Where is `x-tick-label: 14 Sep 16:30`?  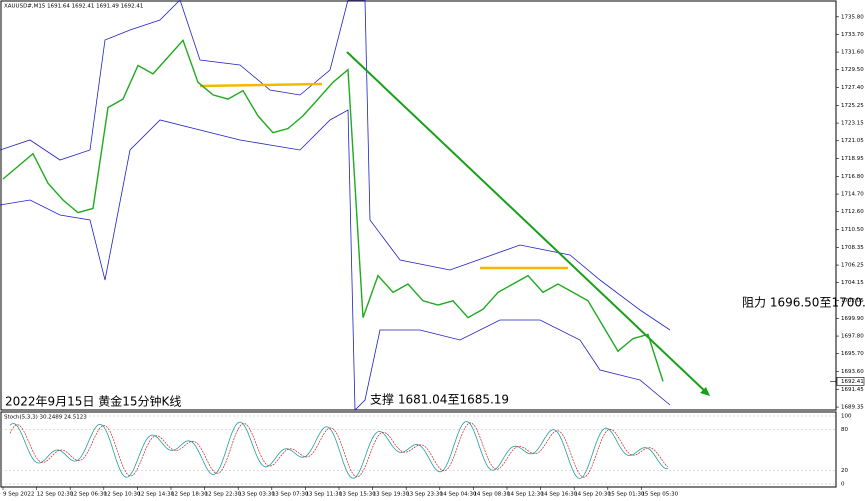
x-tick-label: 14 Sep 16:30 is located at coordinates (559, 495).